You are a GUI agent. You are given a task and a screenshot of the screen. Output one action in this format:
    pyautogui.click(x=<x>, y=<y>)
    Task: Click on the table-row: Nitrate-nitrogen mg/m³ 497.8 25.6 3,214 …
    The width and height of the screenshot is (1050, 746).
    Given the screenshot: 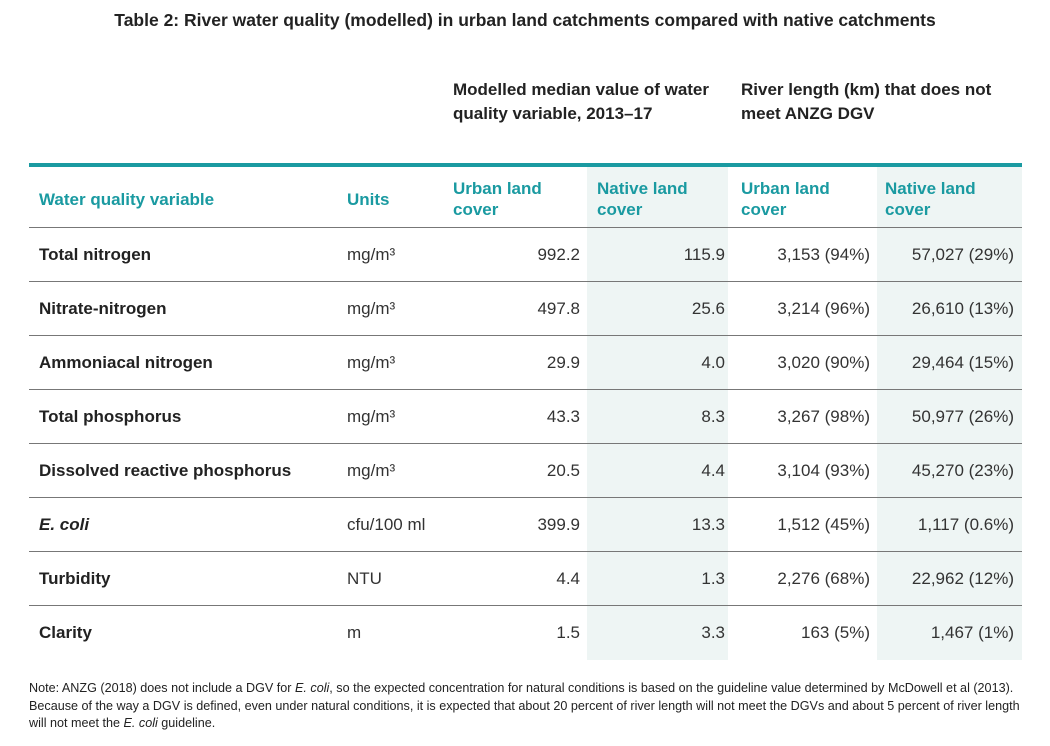 What is the action you would take?
    pyautogui.click(x=525, y=309)
    